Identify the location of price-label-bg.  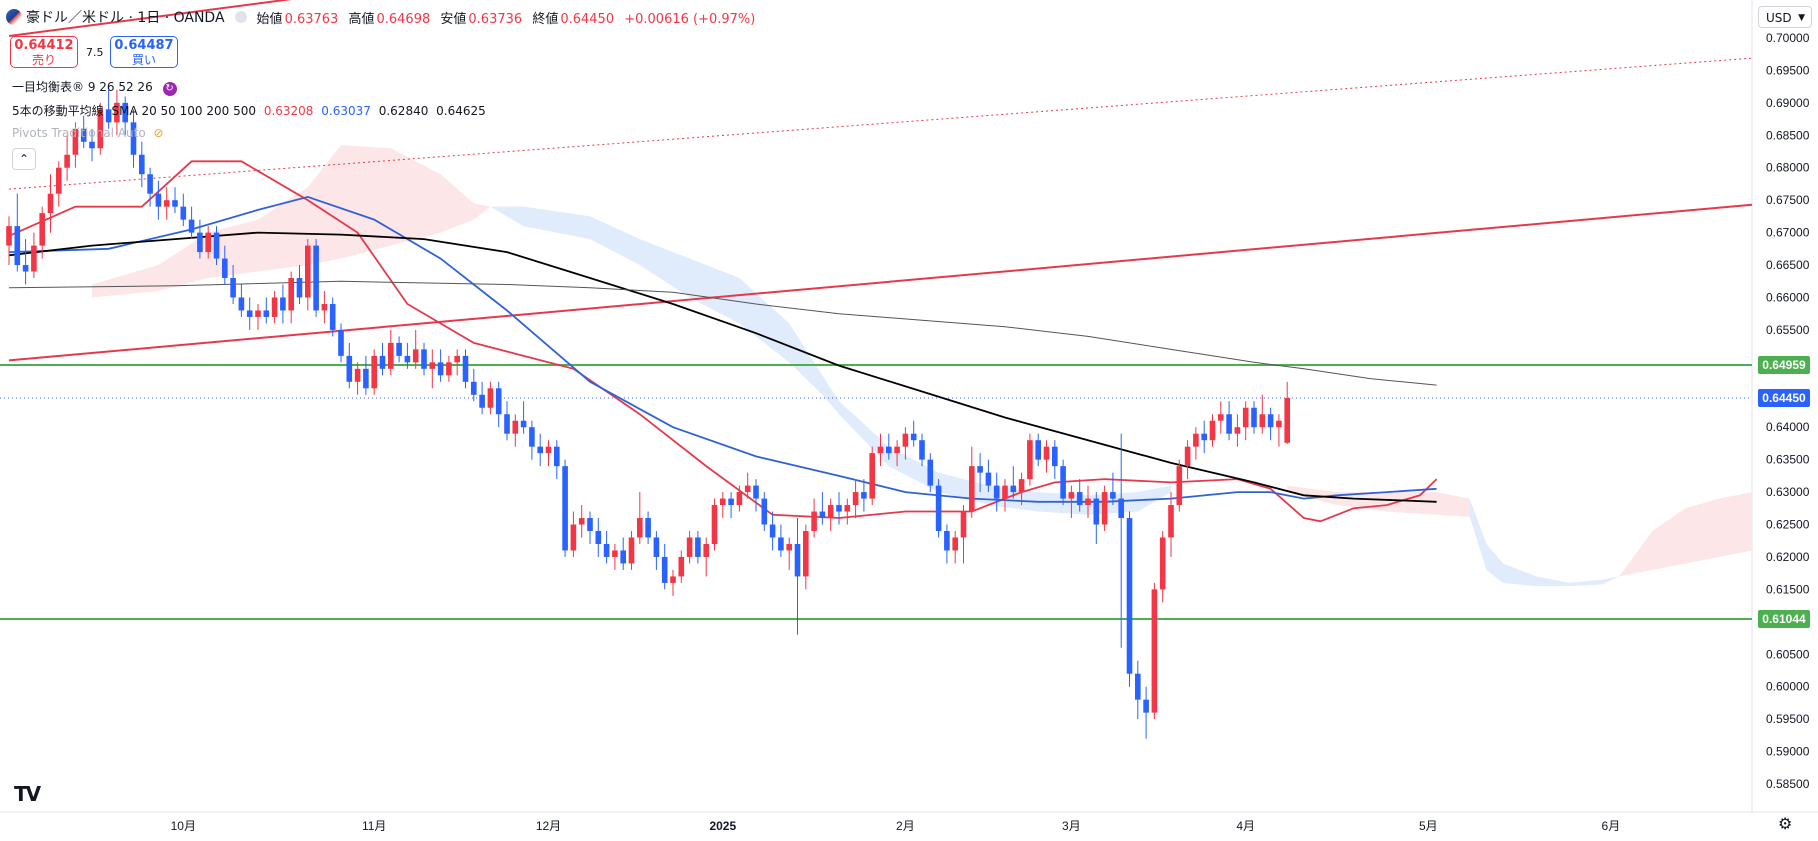
(1784, 365).